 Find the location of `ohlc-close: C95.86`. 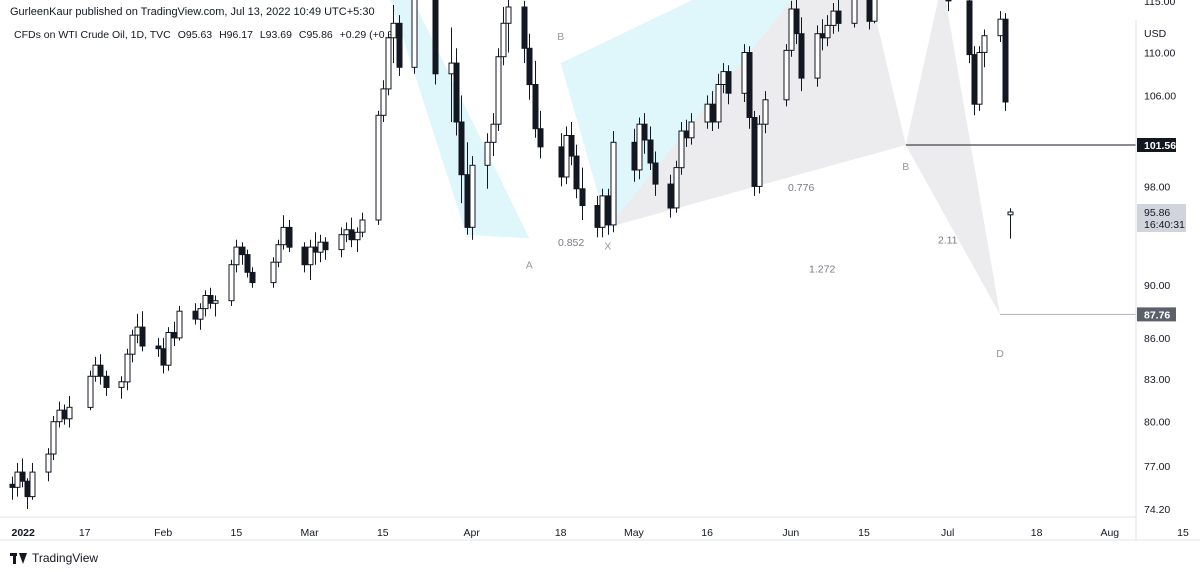

ohlc-close: C95.86 is located at coordinates (315, 35).